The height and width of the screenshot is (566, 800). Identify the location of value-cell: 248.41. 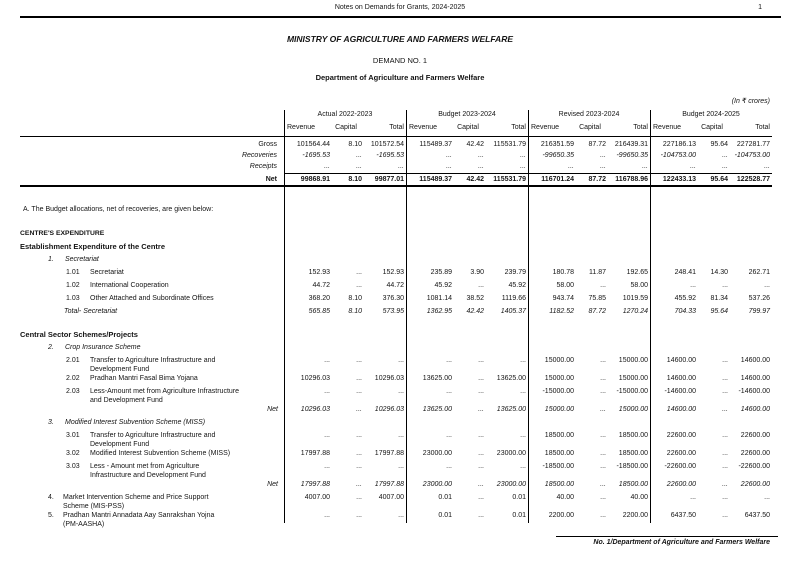
(685, 272).